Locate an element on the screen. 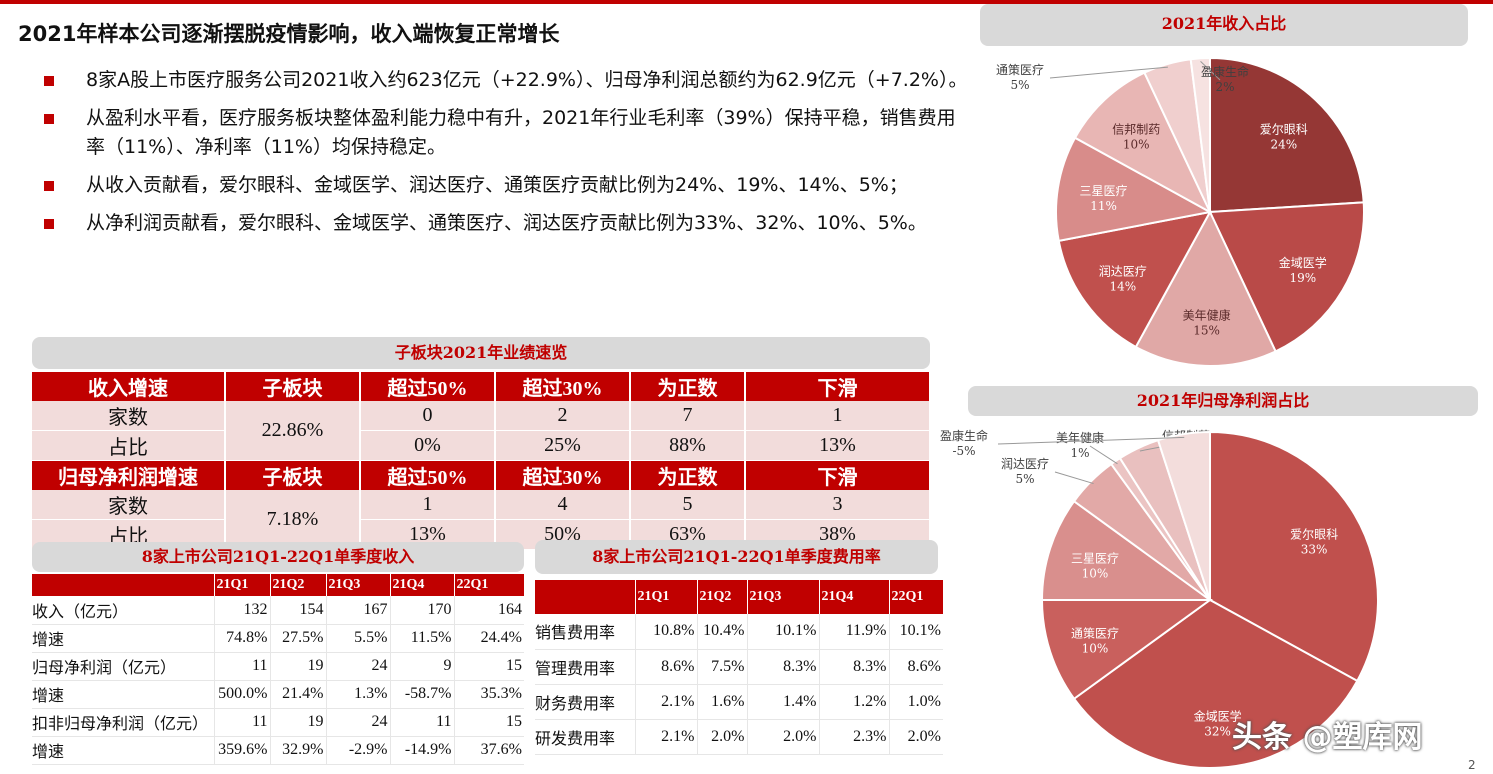 This screenshot has width=1493, height=774. table-cell: 7.5% is located at coordinates (721, 667).